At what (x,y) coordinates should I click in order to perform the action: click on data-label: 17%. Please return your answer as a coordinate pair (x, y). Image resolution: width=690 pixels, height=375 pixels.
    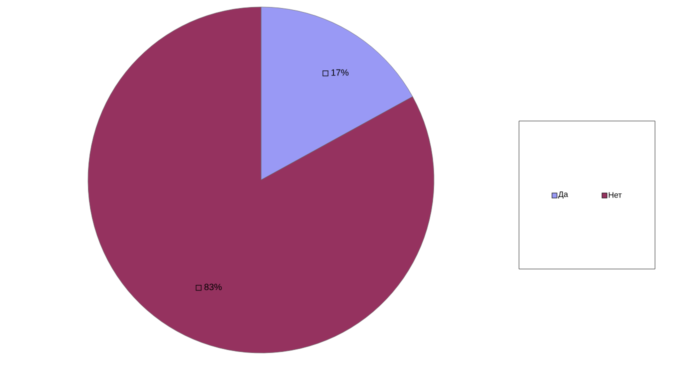
    Looking at the image, I should click on (340, 72).